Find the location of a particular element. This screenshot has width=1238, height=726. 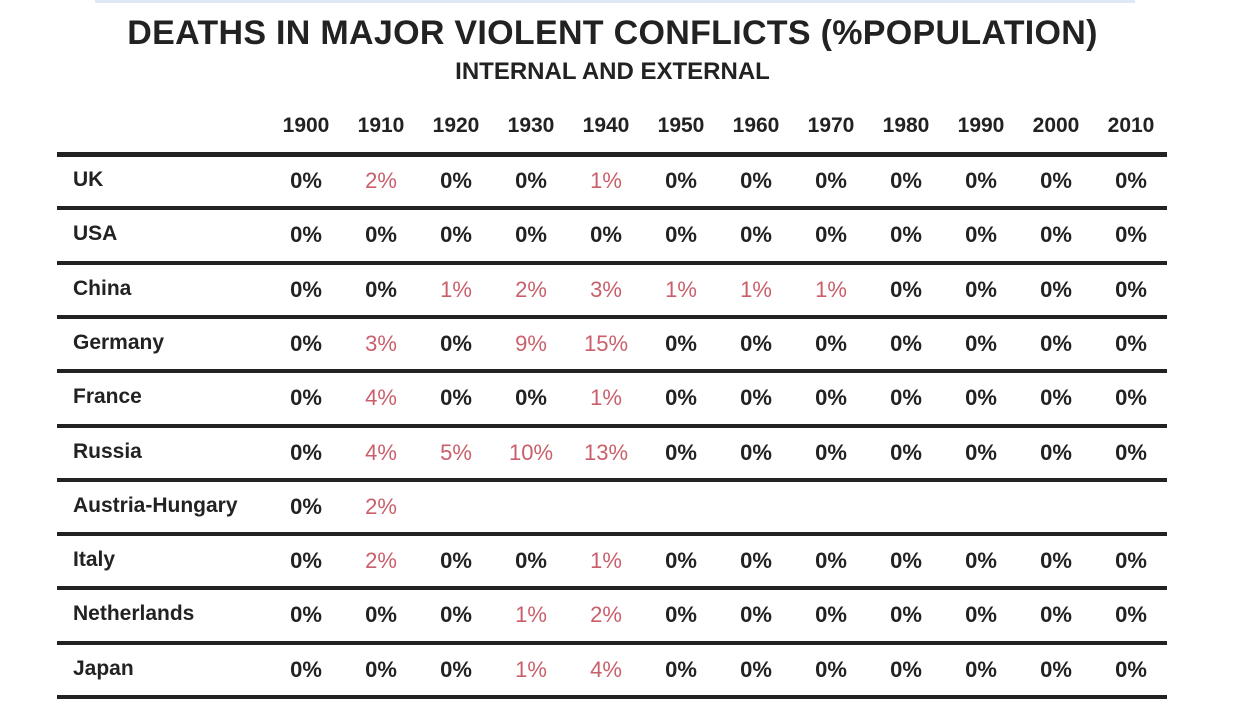

row-label-china: China is located at coordinates (102, 288).